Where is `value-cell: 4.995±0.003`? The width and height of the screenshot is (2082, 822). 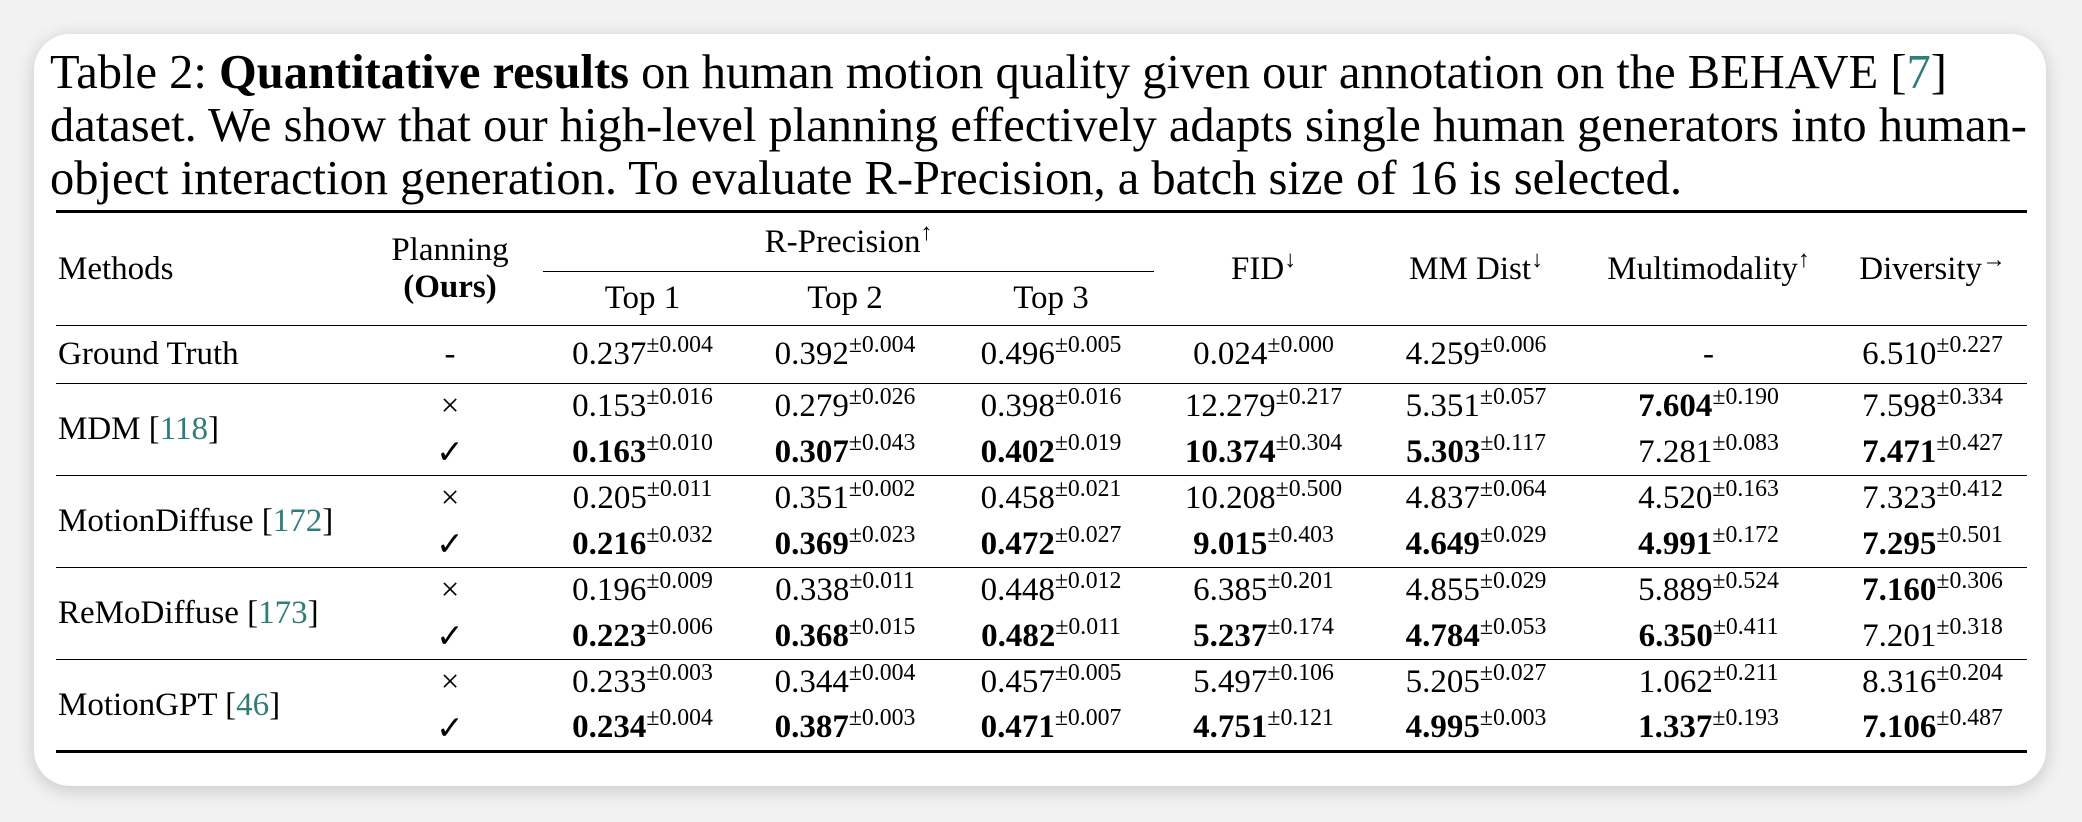 value-cell: 4.995±0.003 is located at coordinates (1476, 729).